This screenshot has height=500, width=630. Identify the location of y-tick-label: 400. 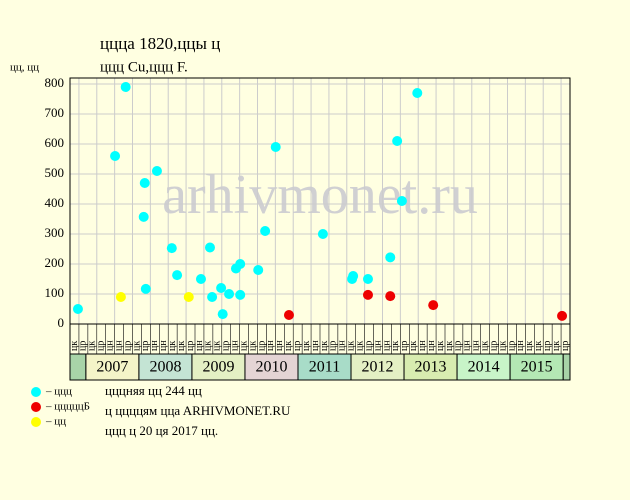
(55, 202).